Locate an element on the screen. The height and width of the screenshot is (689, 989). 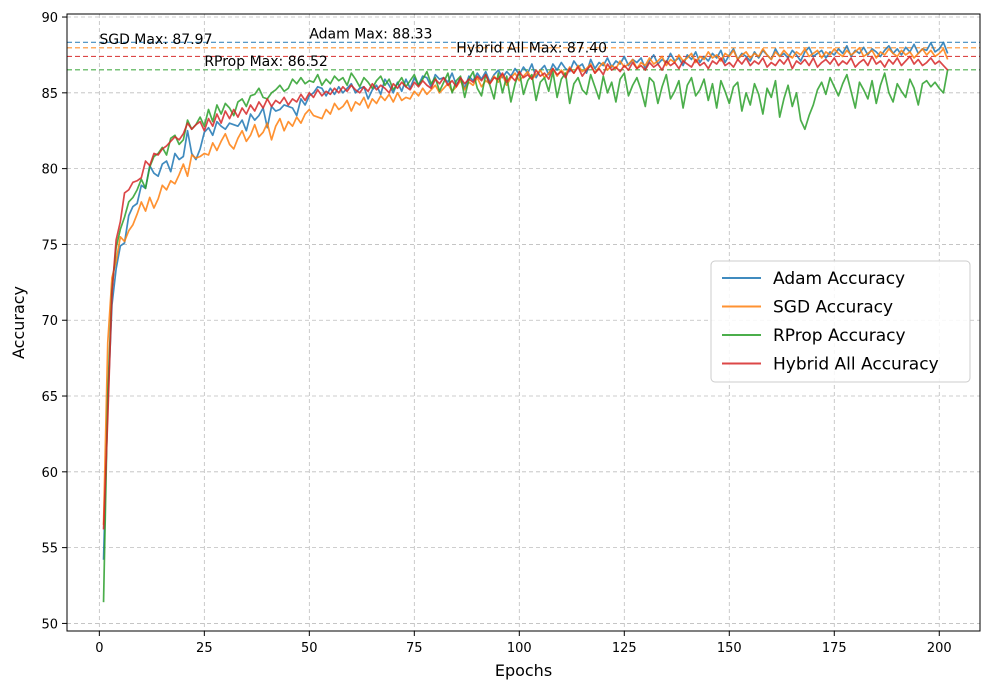
max-annotation-0: Adam Max: 88.33 is located at coordinates (370, 34).